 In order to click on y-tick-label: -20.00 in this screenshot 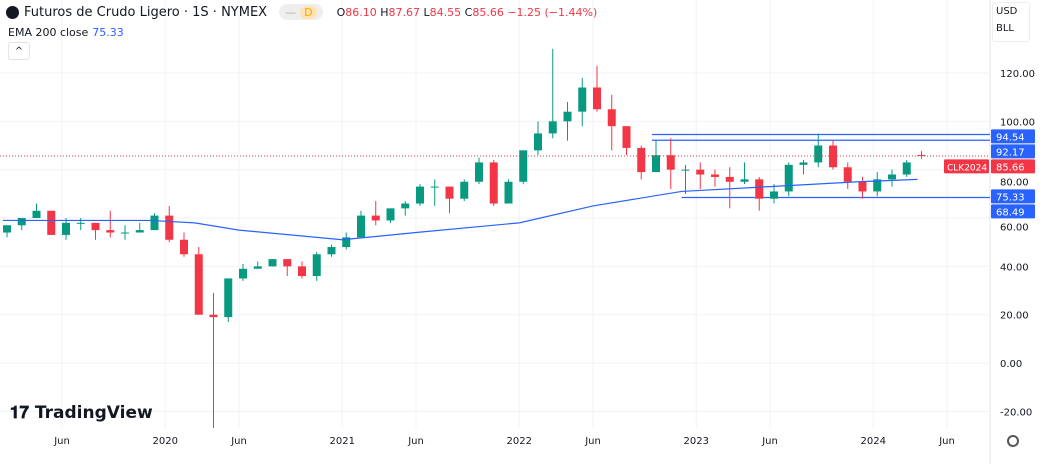, I will do `click(1016, 412)`.